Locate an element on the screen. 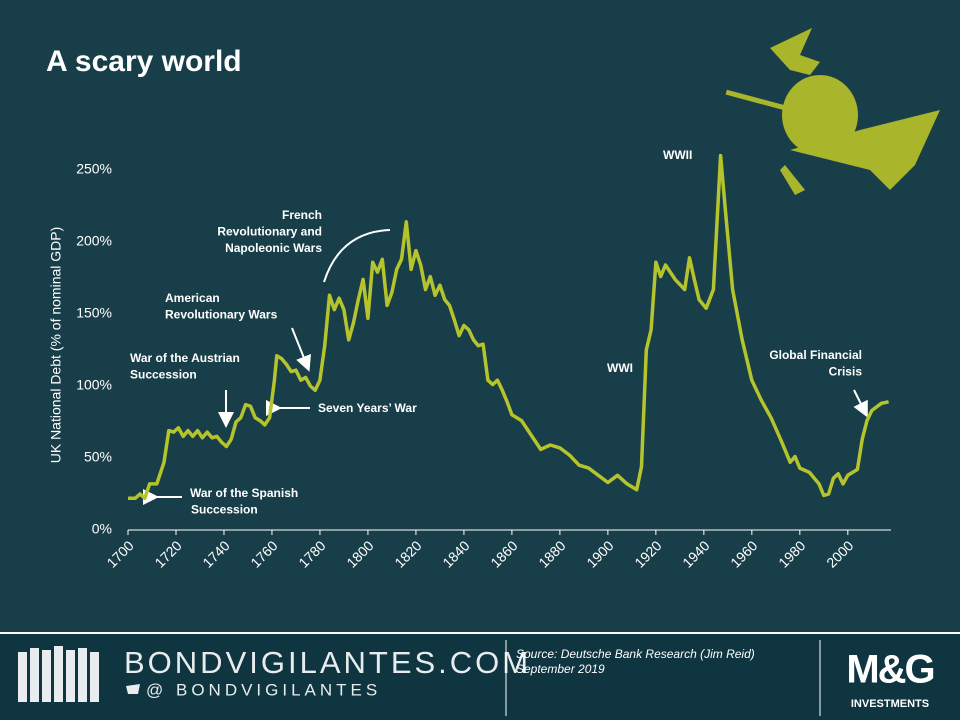 Image resolution: width=960 pixels, height=720 pixels. site: BONDVIGILANTES.COM is located at coordinates (327, 662).